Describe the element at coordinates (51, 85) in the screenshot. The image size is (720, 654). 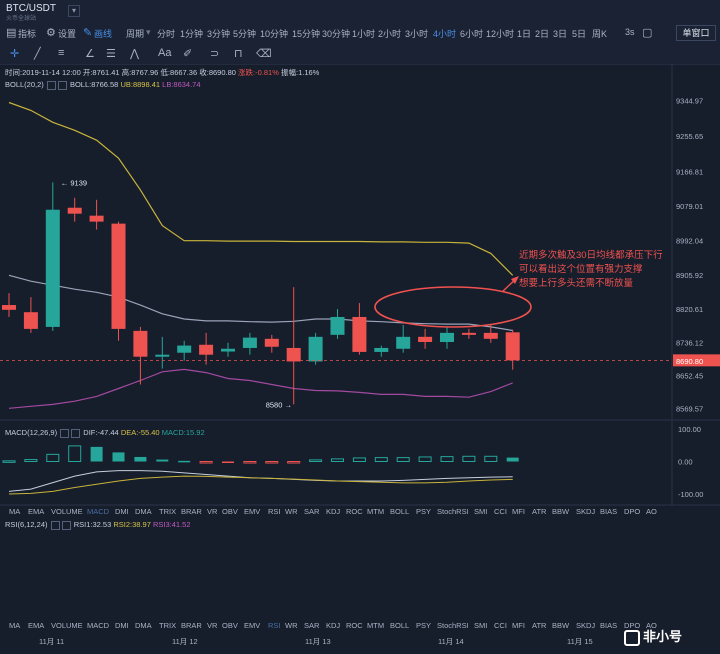
I see `boll-visibility-toggle` at that location.